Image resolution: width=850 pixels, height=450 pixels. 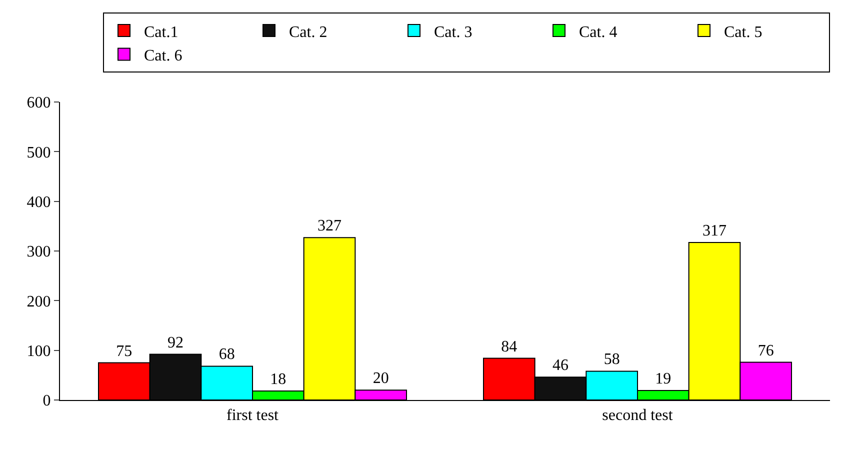 I want to click on y-tick-label: 0, so click(x=46, y=401).